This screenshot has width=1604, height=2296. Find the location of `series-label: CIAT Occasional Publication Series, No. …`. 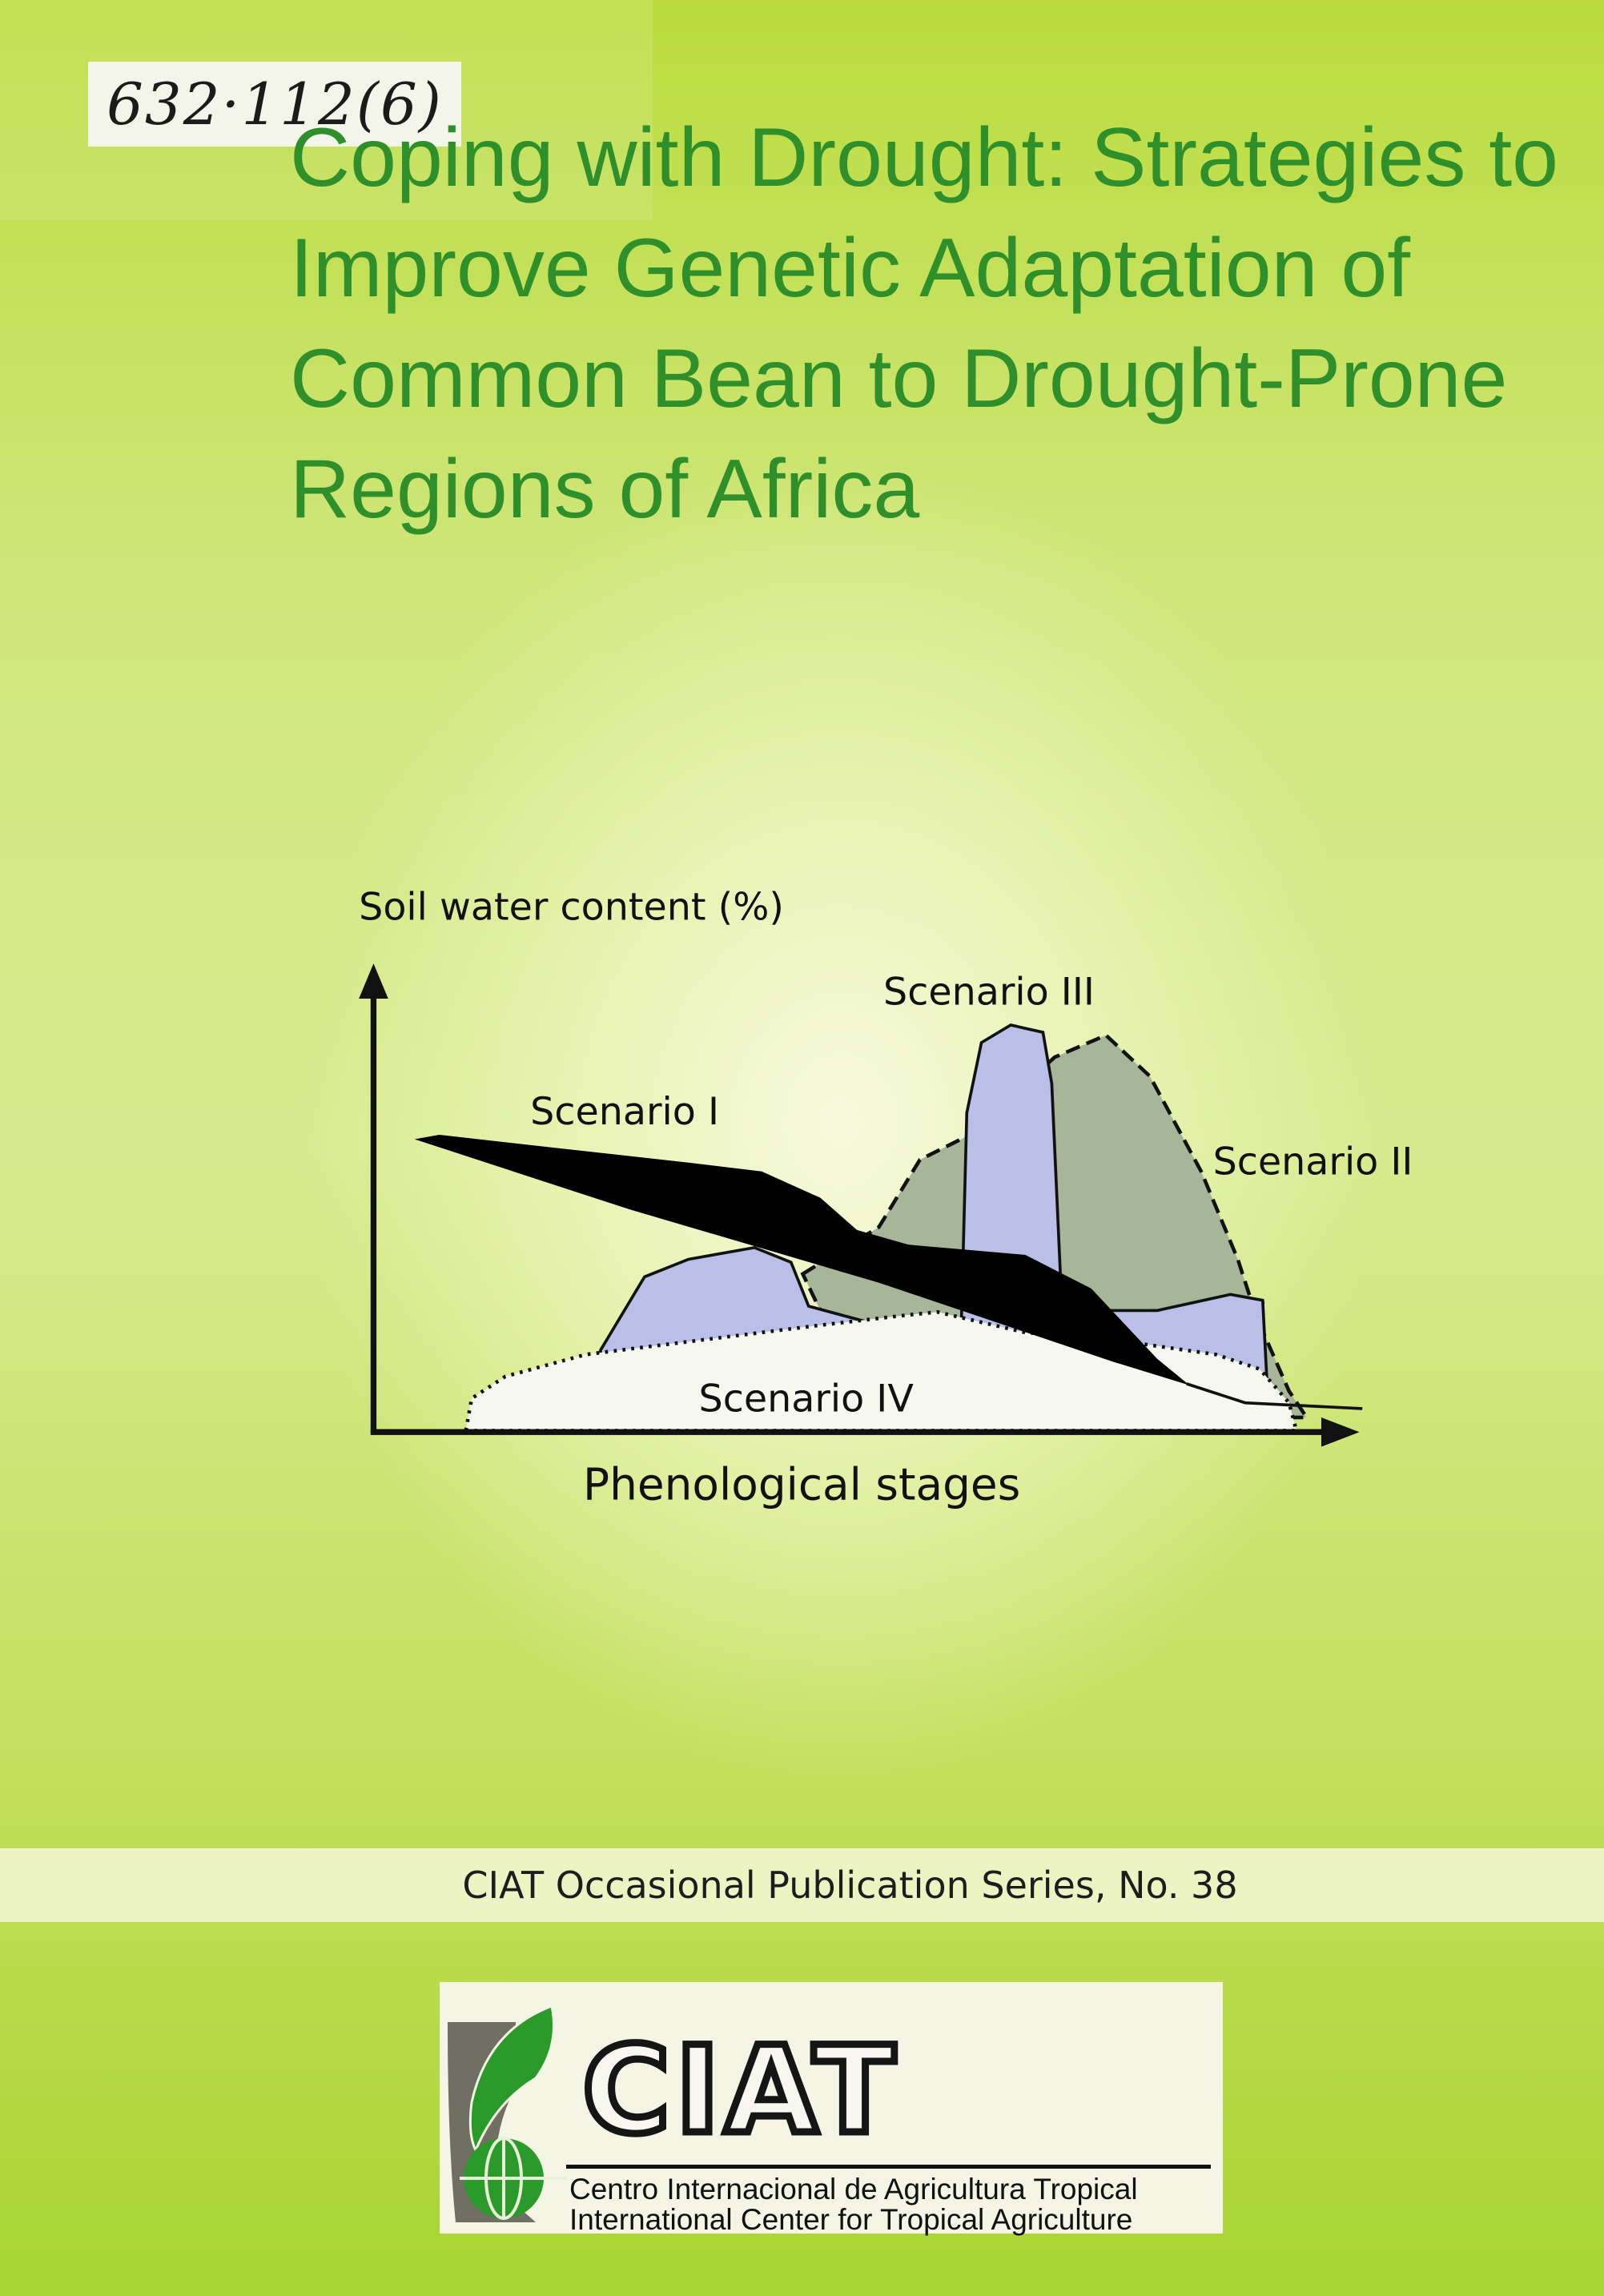

series-label: CIAT Occasional Publication Series, No. … is located at coordinates (850, 1885).